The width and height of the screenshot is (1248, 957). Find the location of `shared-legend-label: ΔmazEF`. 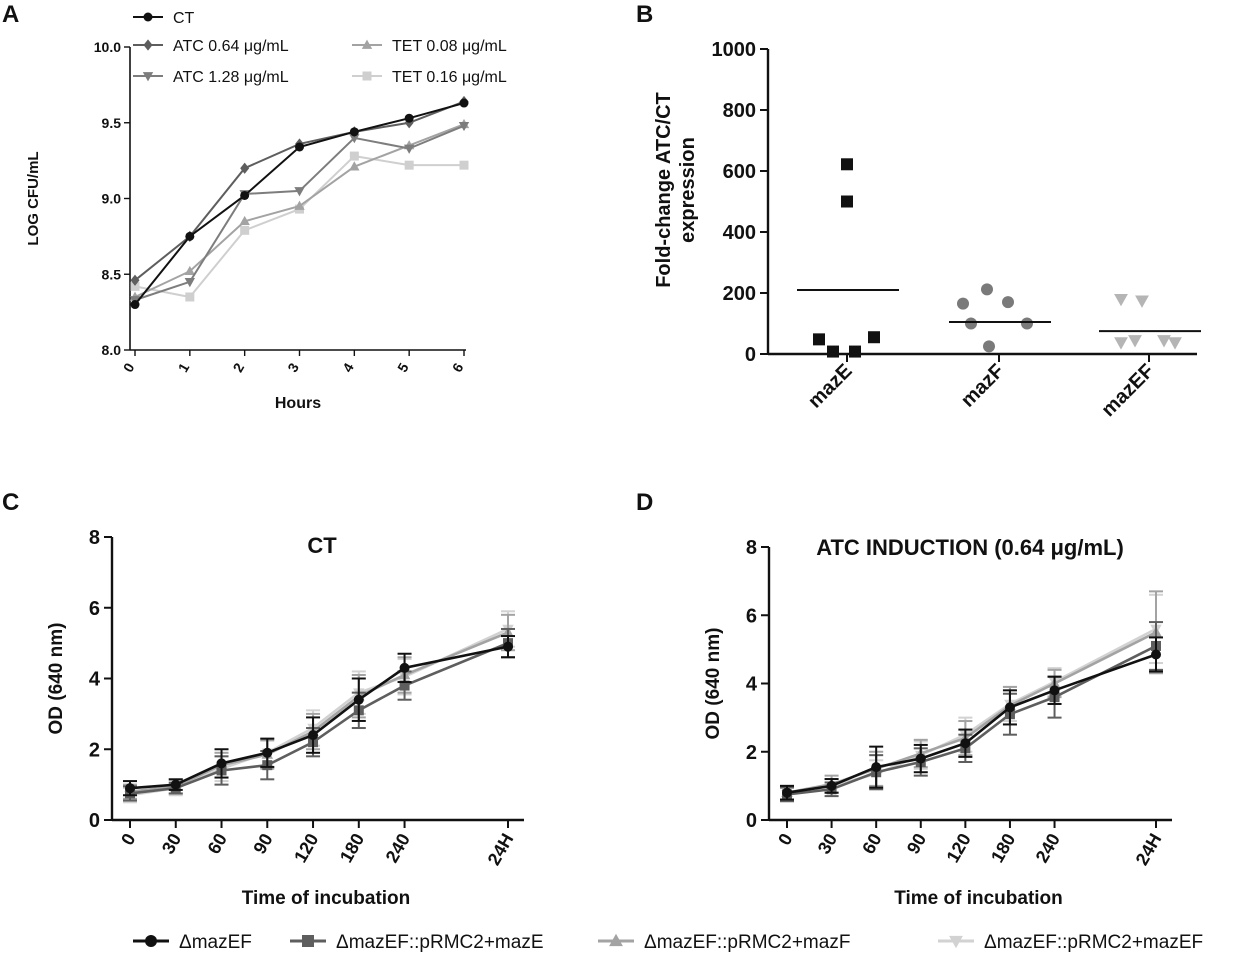

shared-legend-label: ΔmazEF is located at coordinates (215, 942).